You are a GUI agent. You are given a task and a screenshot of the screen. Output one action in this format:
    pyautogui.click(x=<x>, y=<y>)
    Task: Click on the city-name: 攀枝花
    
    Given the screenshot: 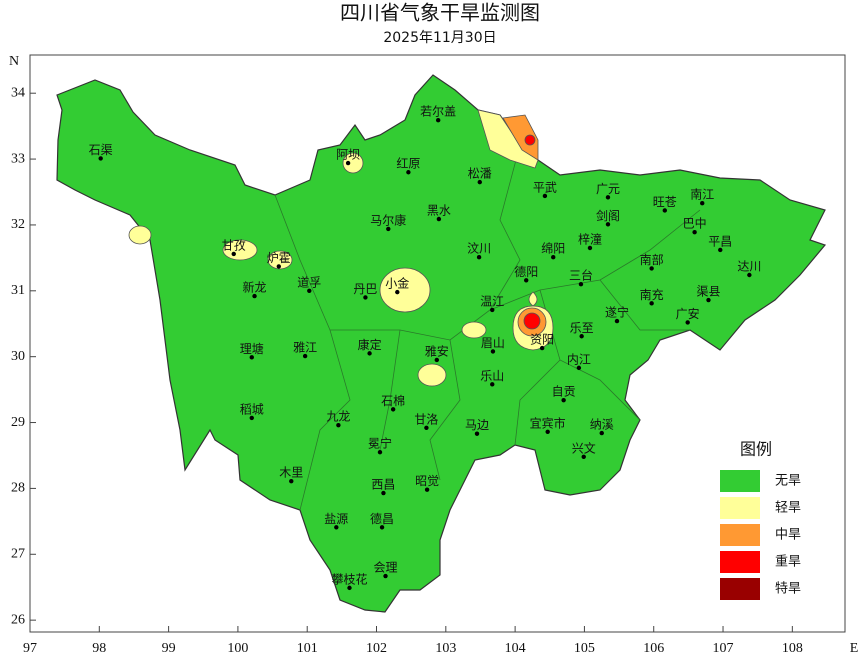 What is the action you would take?
    pyautogui.click(x=349, y=578)
    